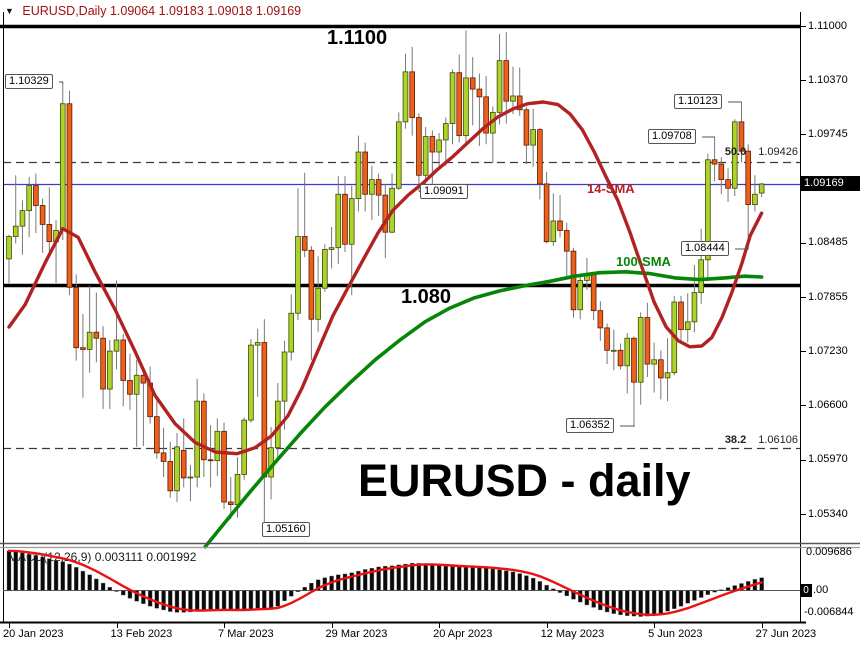 Image resolution: width=860 pixels, height=645 pixels. What do you see at coordinates (828, 79) in the screenshot?
I see `price-axis-label: 1.10370` at bounding box center [828, 79].